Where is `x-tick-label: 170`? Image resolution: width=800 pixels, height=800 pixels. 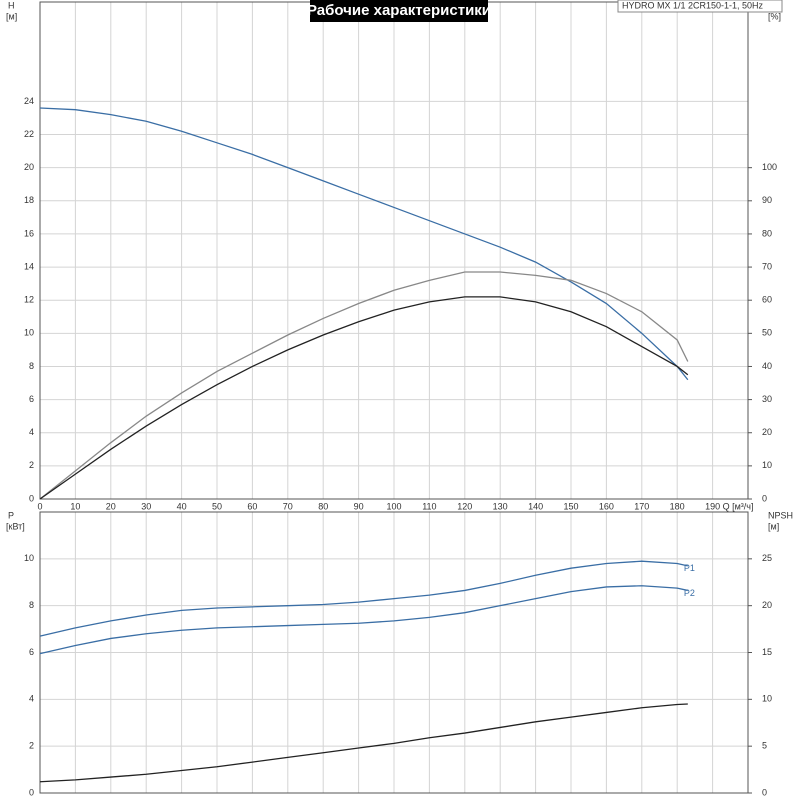
x-tick-label: 170 is located at coordinates (641, 506).